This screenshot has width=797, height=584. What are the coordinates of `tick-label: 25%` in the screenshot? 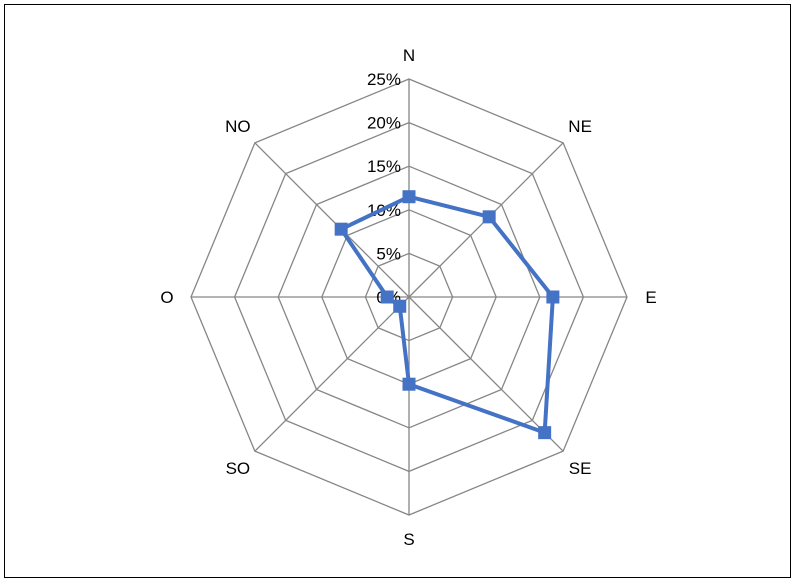 It's located at (384, 79).